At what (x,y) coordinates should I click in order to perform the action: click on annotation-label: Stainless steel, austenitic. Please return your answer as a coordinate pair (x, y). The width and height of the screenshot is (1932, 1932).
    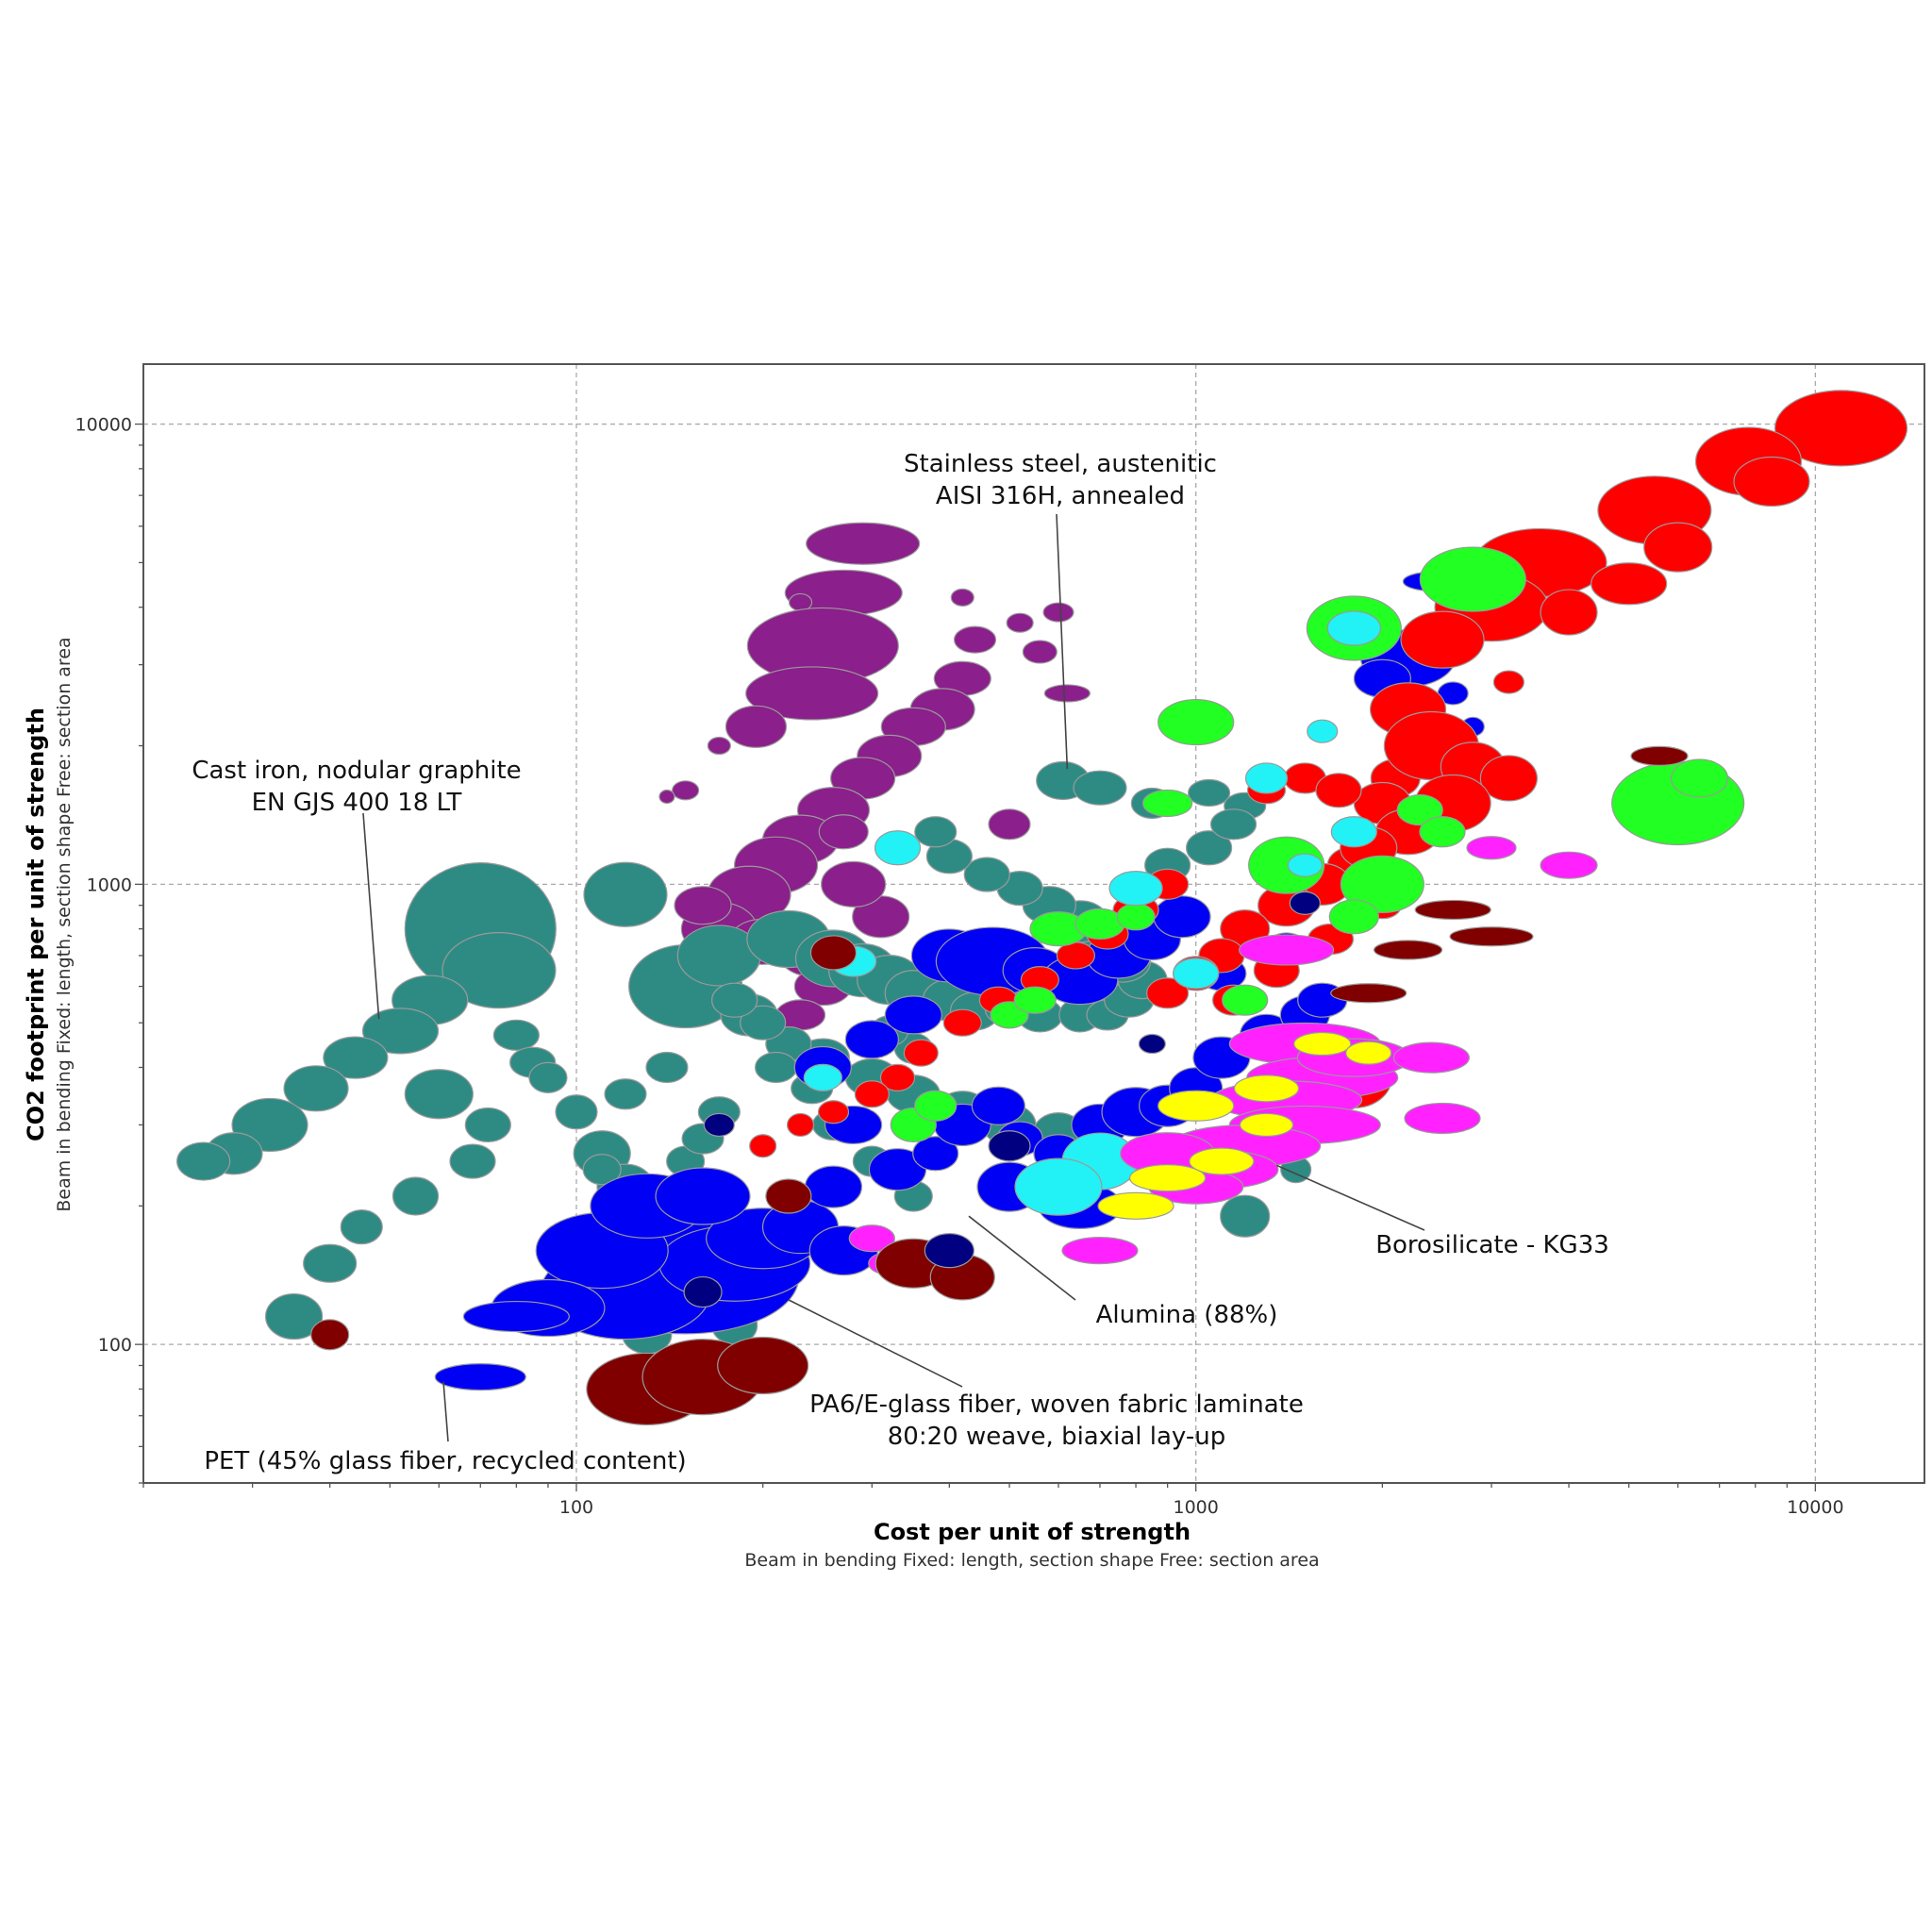
    Looking at the image, I should click on (1060, 464).